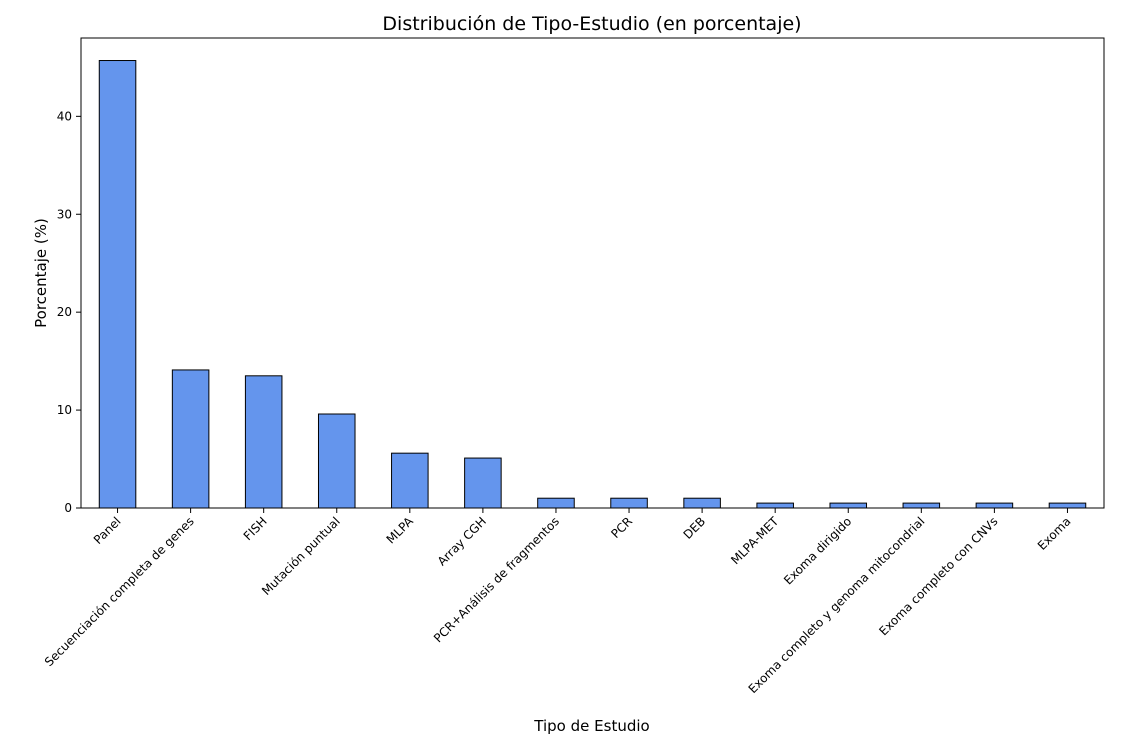  Describe the element at coordinates (462, 541) in the screenshot. I see `x-tick-label: Array CGH` at that location.